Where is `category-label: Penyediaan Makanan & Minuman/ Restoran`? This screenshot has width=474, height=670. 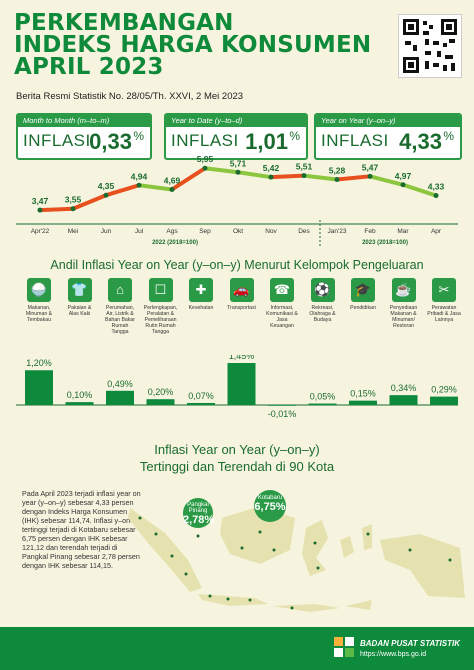
category-label: Penyediaan Makanan & Minuman/ Restoran is located at coordinates (403, 317).